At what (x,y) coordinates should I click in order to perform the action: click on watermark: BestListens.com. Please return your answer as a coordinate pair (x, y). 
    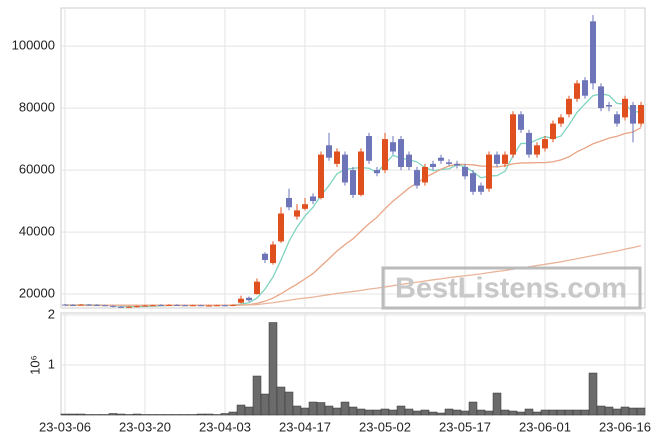
    Looking at the image, I should click on (511, 289).